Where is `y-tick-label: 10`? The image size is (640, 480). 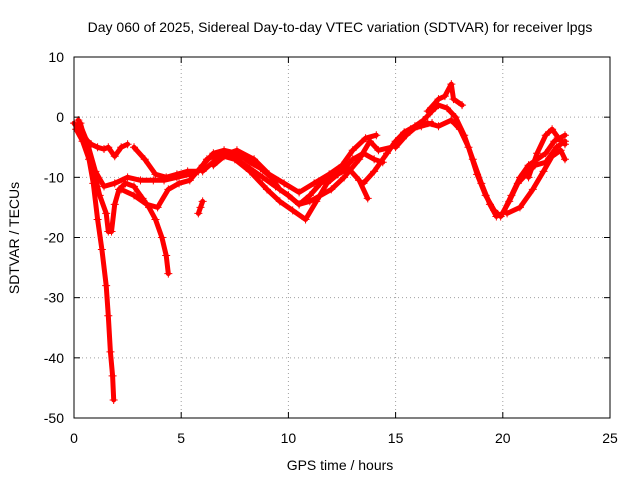 y-tick-label: 10 is located at coordinates (56, 57).